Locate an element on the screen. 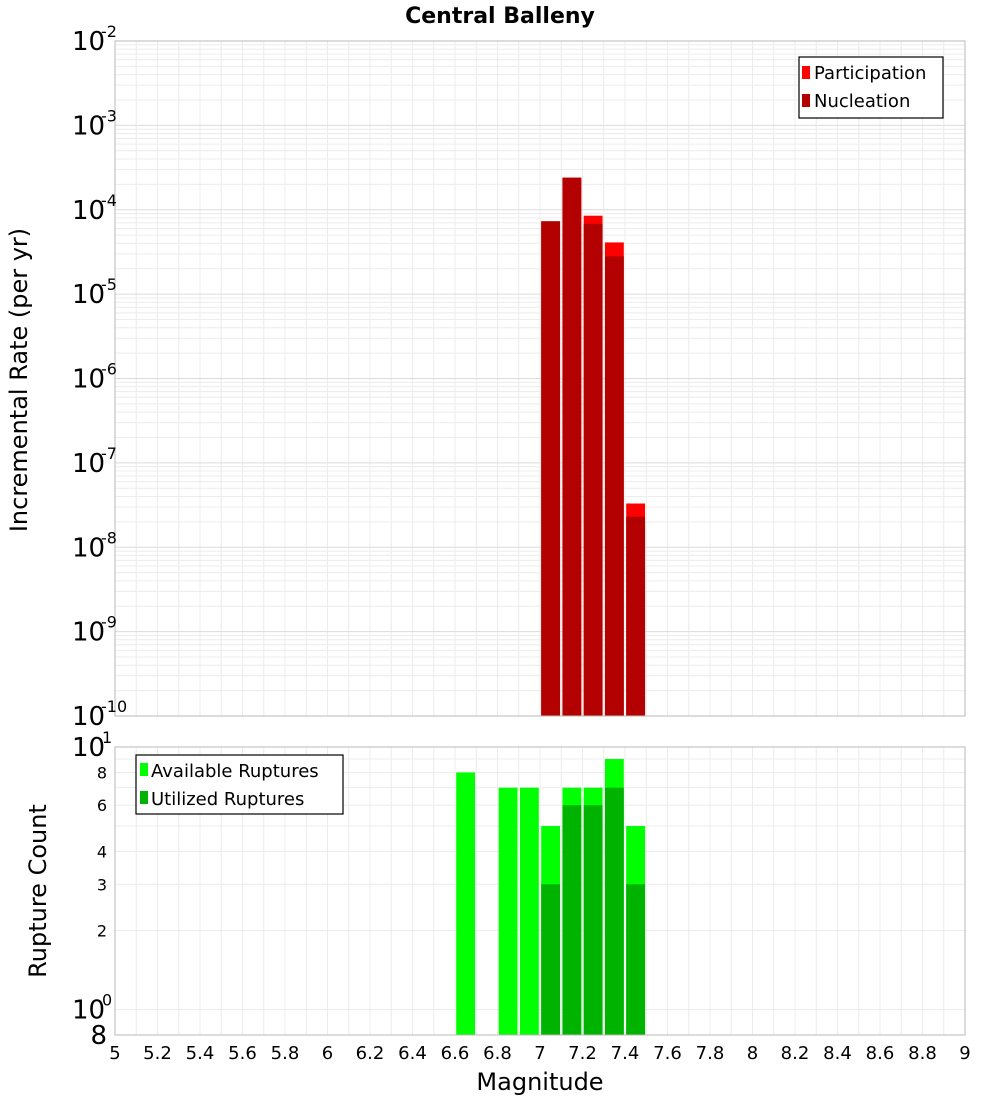 Image resolution: width=1000 pixels, height=1100 pixels. x-tick-label: 5.2 is located at coordinates (157, 1053).